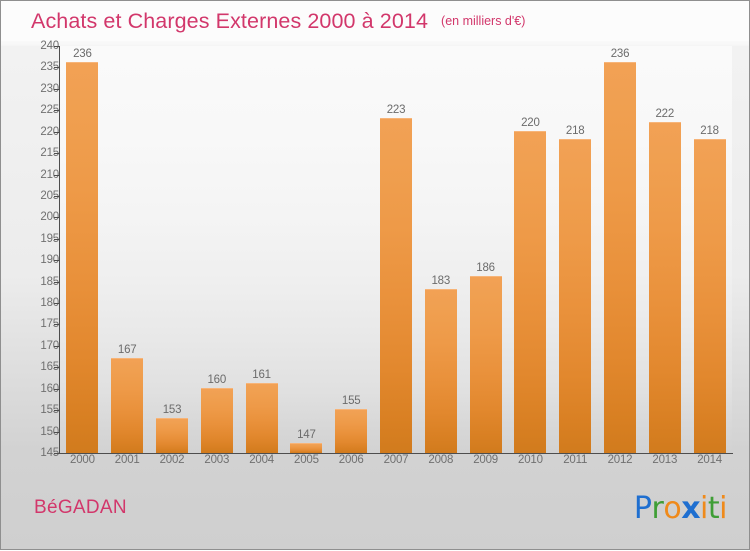 This screenshot has height=551, width=750. I want to click on x-axis-slot: 2009, so click(485, 460).